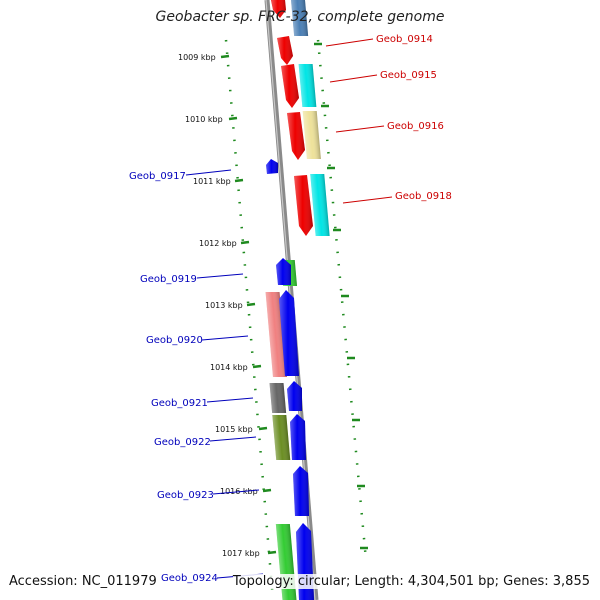  What do you see at coordinates (174, 340) in the screenshot?
I see `gene-label: Geob_0920` at bounding box center [174, 340].